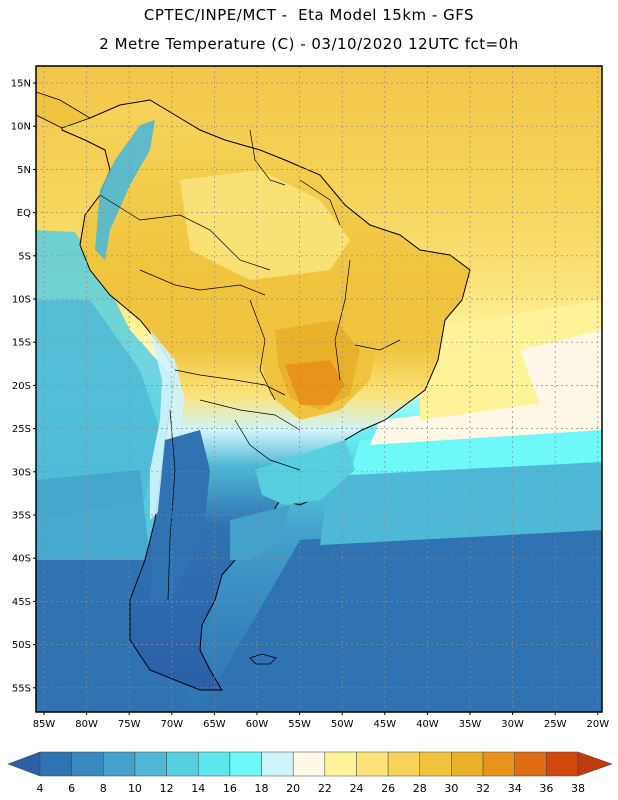 This screenshot has width=618, height=800. What do you see at coordinates (21, 429) in the screenshot?
I see `lat-tick-label: 25S` at bounding box center [21, 429].